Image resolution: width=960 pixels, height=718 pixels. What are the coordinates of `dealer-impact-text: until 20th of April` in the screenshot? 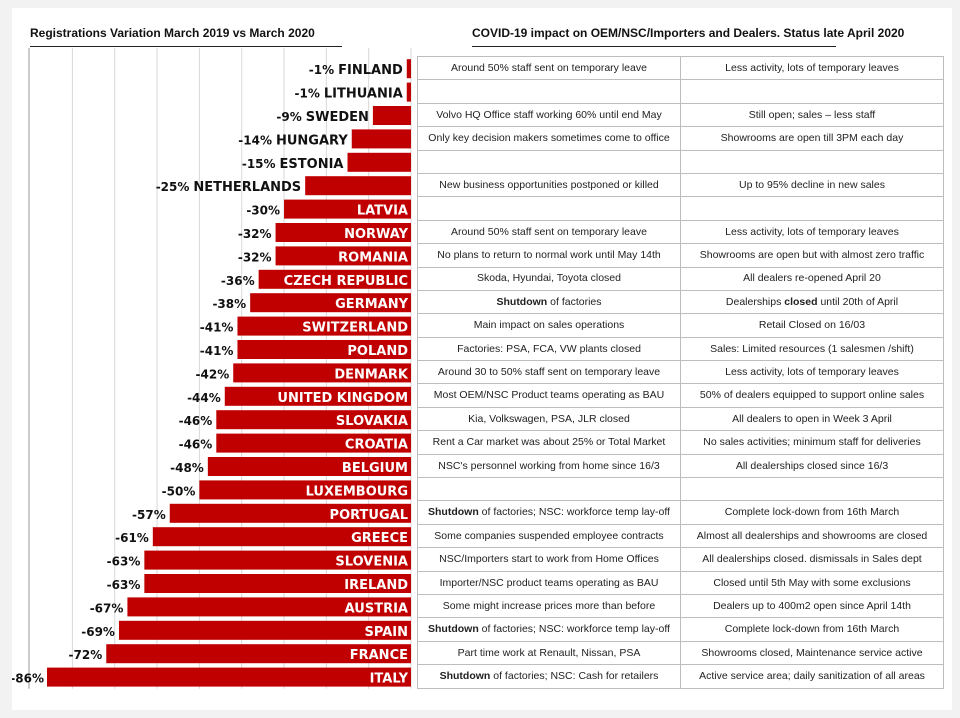 It's located at (858, 301).